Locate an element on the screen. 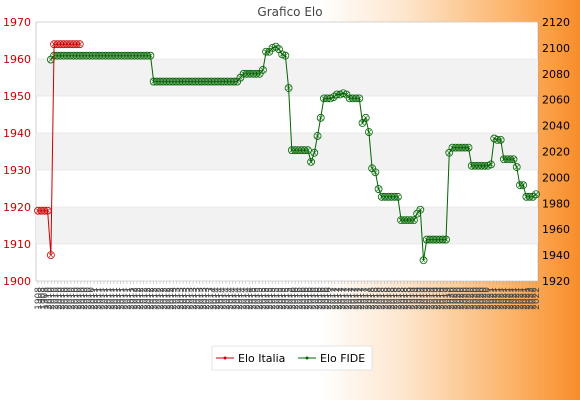 This screenshot has width=580, height=400. left-tick-label: 1900 is located at coordinates (17, 281).